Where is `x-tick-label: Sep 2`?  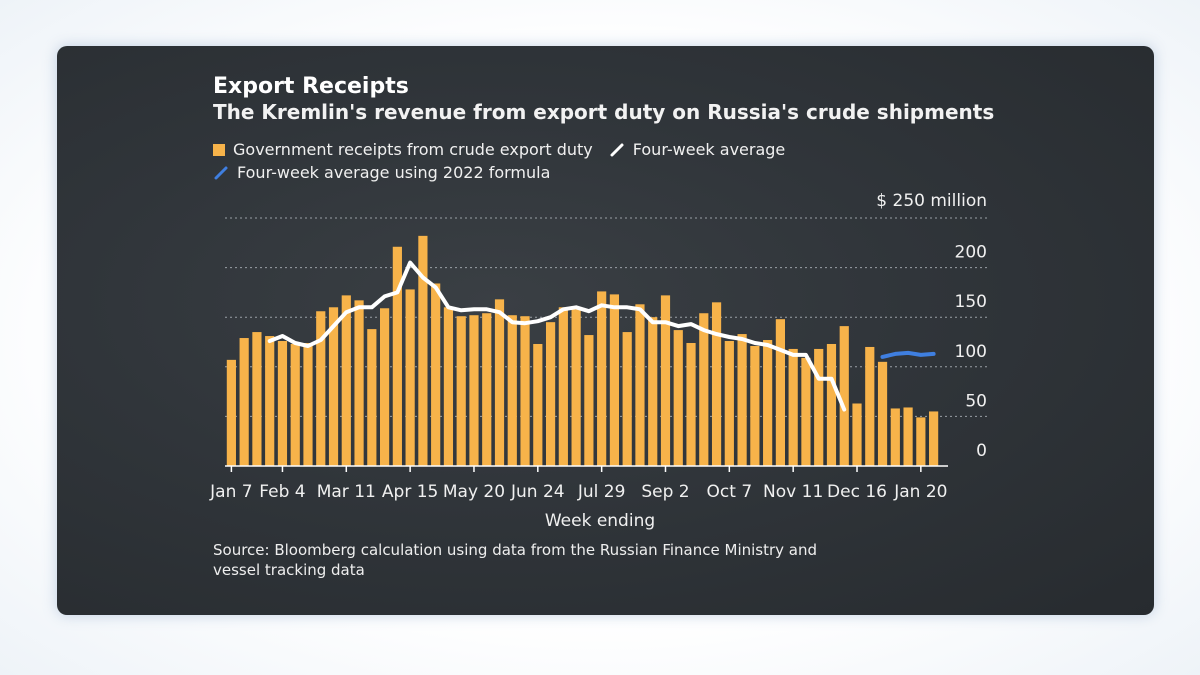
x-tick-label: Sep 2 is located at coordinates (665, 492).